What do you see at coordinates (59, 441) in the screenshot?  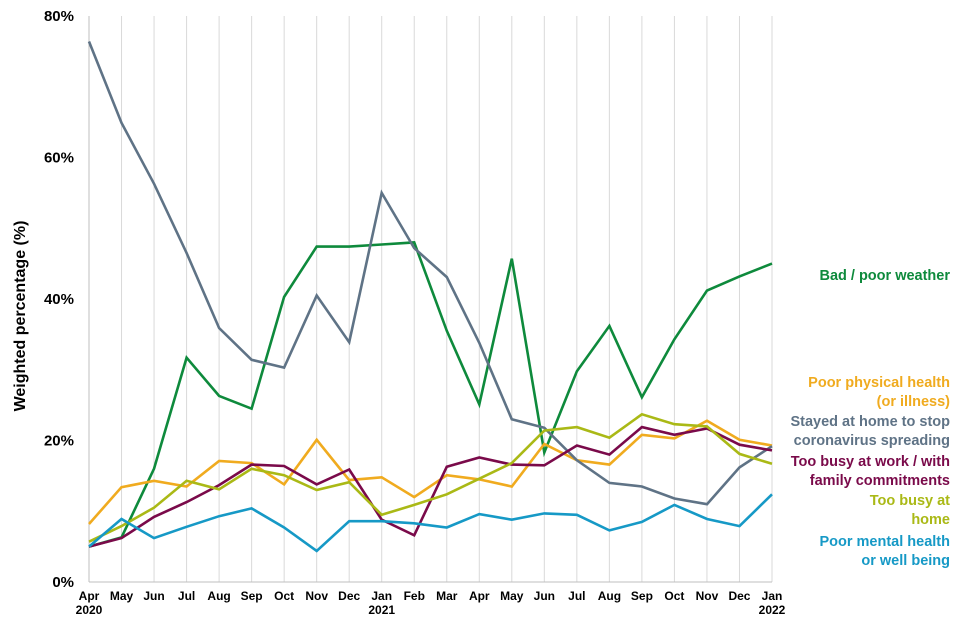 I see `y-tick-label: 20%` at bounding box center [59, 441].